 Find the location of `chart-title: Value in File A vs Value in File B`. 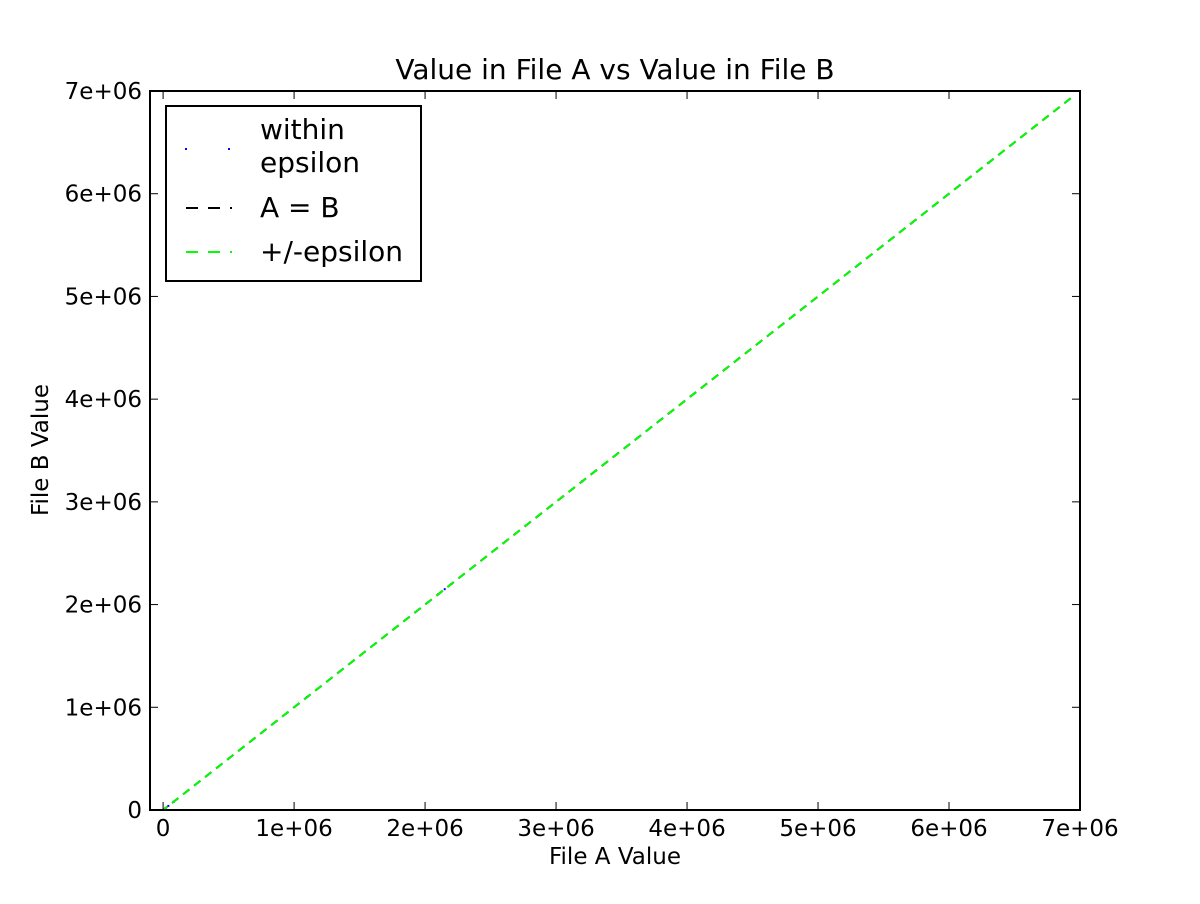

chart-title: Value in File A vs Value in File B is located at coordinates (614, 69).